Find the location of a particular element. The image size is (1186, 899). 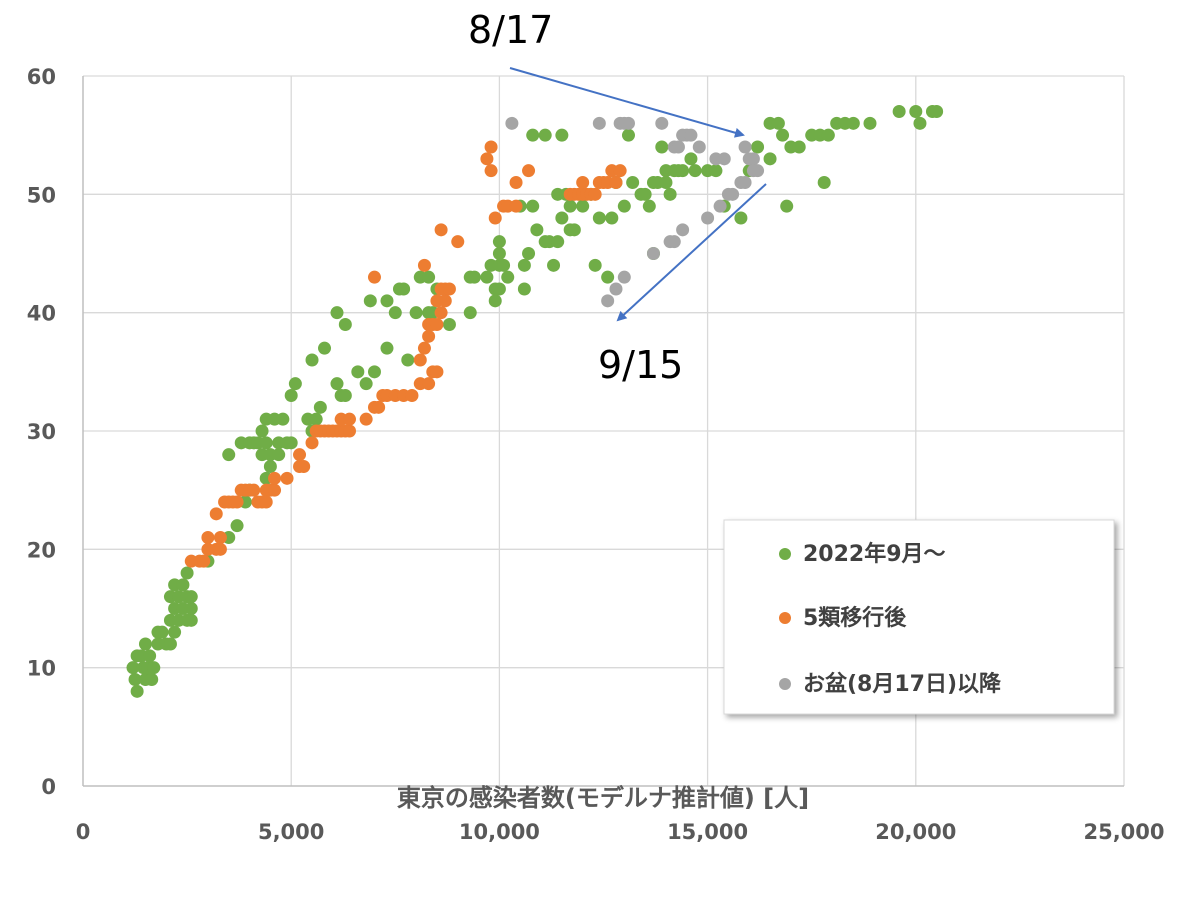

x-tick-label: 15,000 is located at coordinates (707, 832).